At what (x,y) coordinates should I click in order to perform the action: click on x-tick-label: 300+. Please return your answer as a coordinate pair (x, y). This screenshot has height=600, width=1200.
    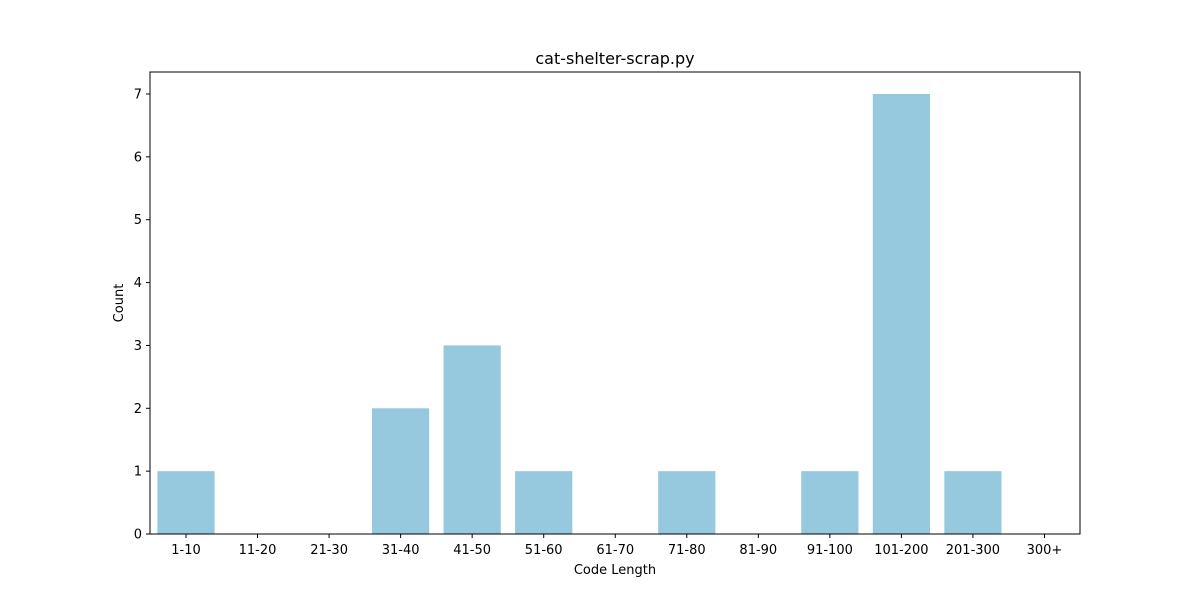
    Looking at the image, I should click on (1045, 550).